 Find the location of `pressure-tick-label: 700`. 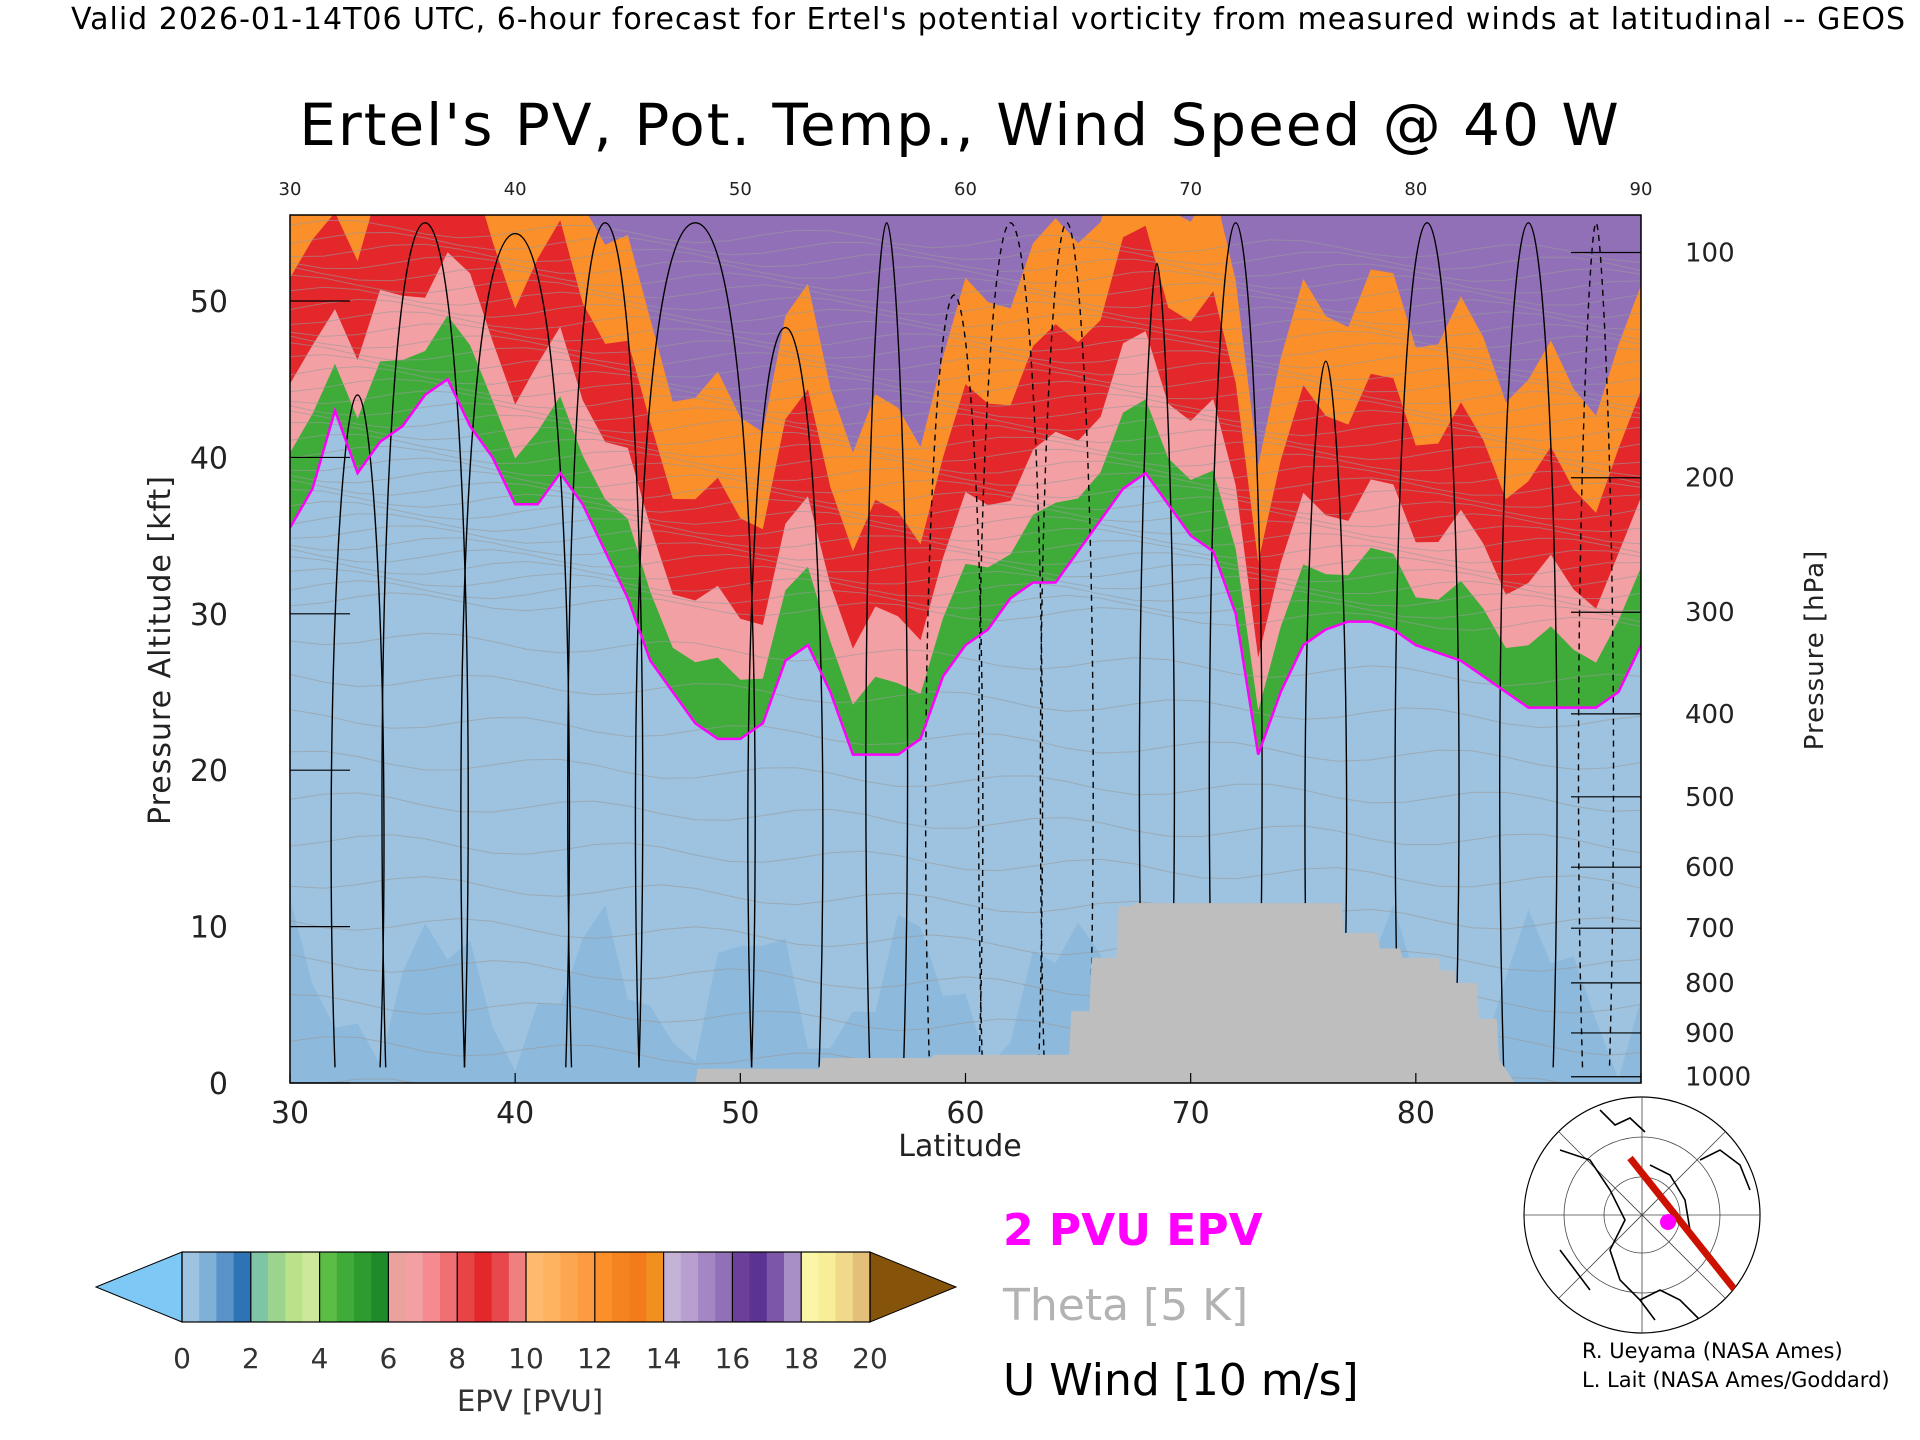

pressure-tick-label: 700 is located at coordinates (1710, 929).